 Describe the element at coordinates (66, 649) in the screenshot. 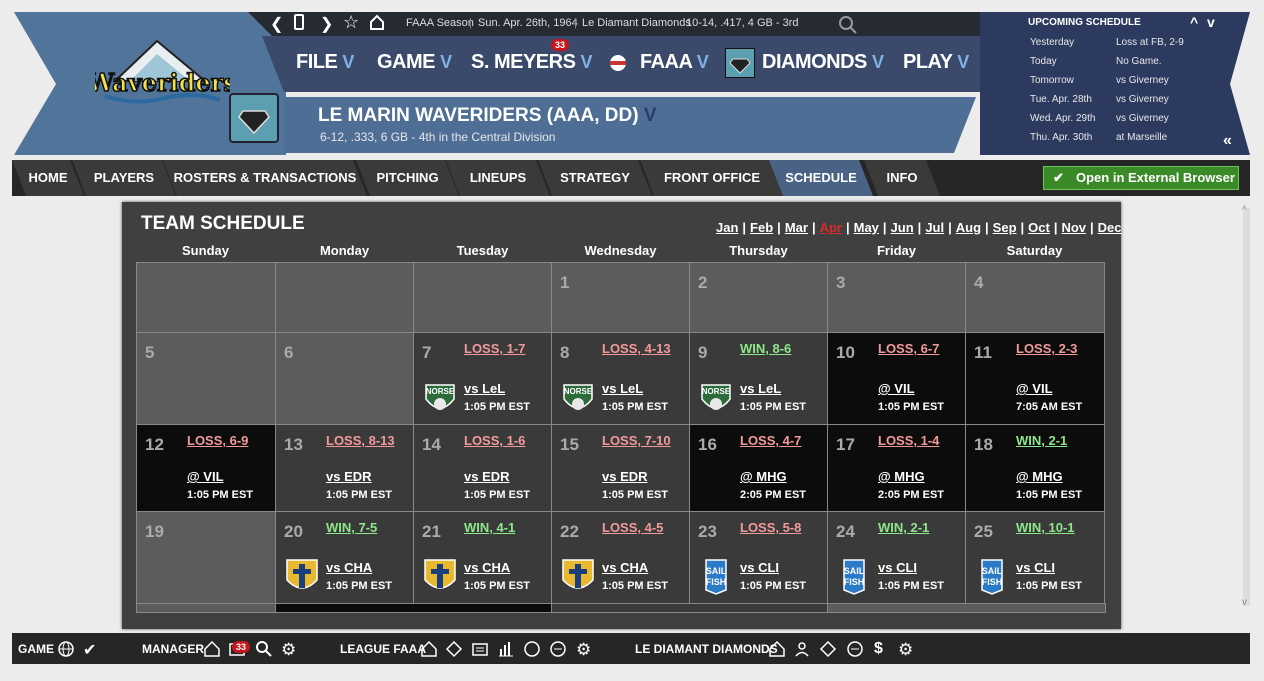

I see `globe-icon` at that location.